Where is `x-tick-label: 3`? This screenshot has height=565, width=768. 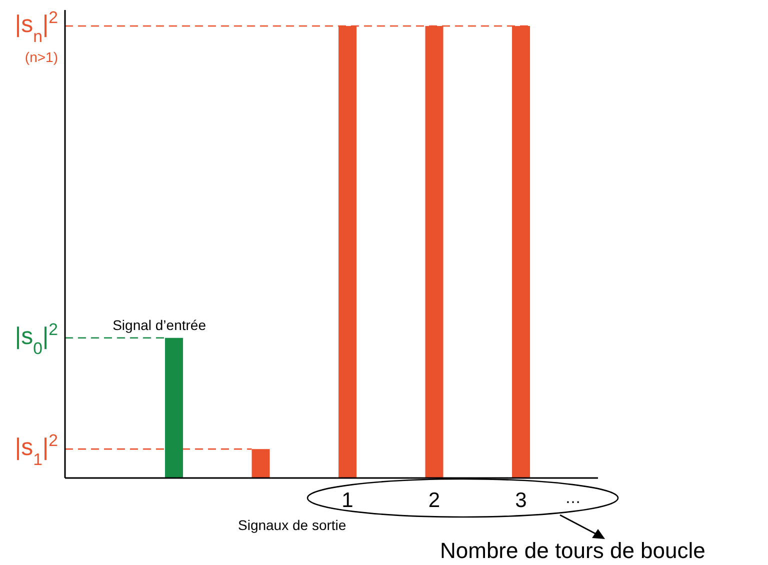
x-tick-label: 3 is located at coordinates (521, 500).